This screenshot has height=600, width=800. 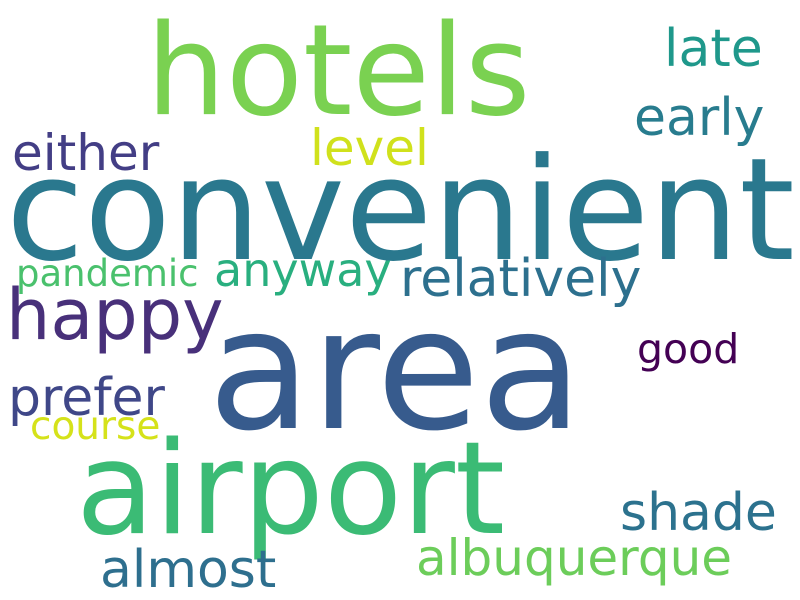 What do you see at coordinates (574, 558) in the screenshot?
I see `word-albuquerque: albuquerque` at bounding box center [574, 558].